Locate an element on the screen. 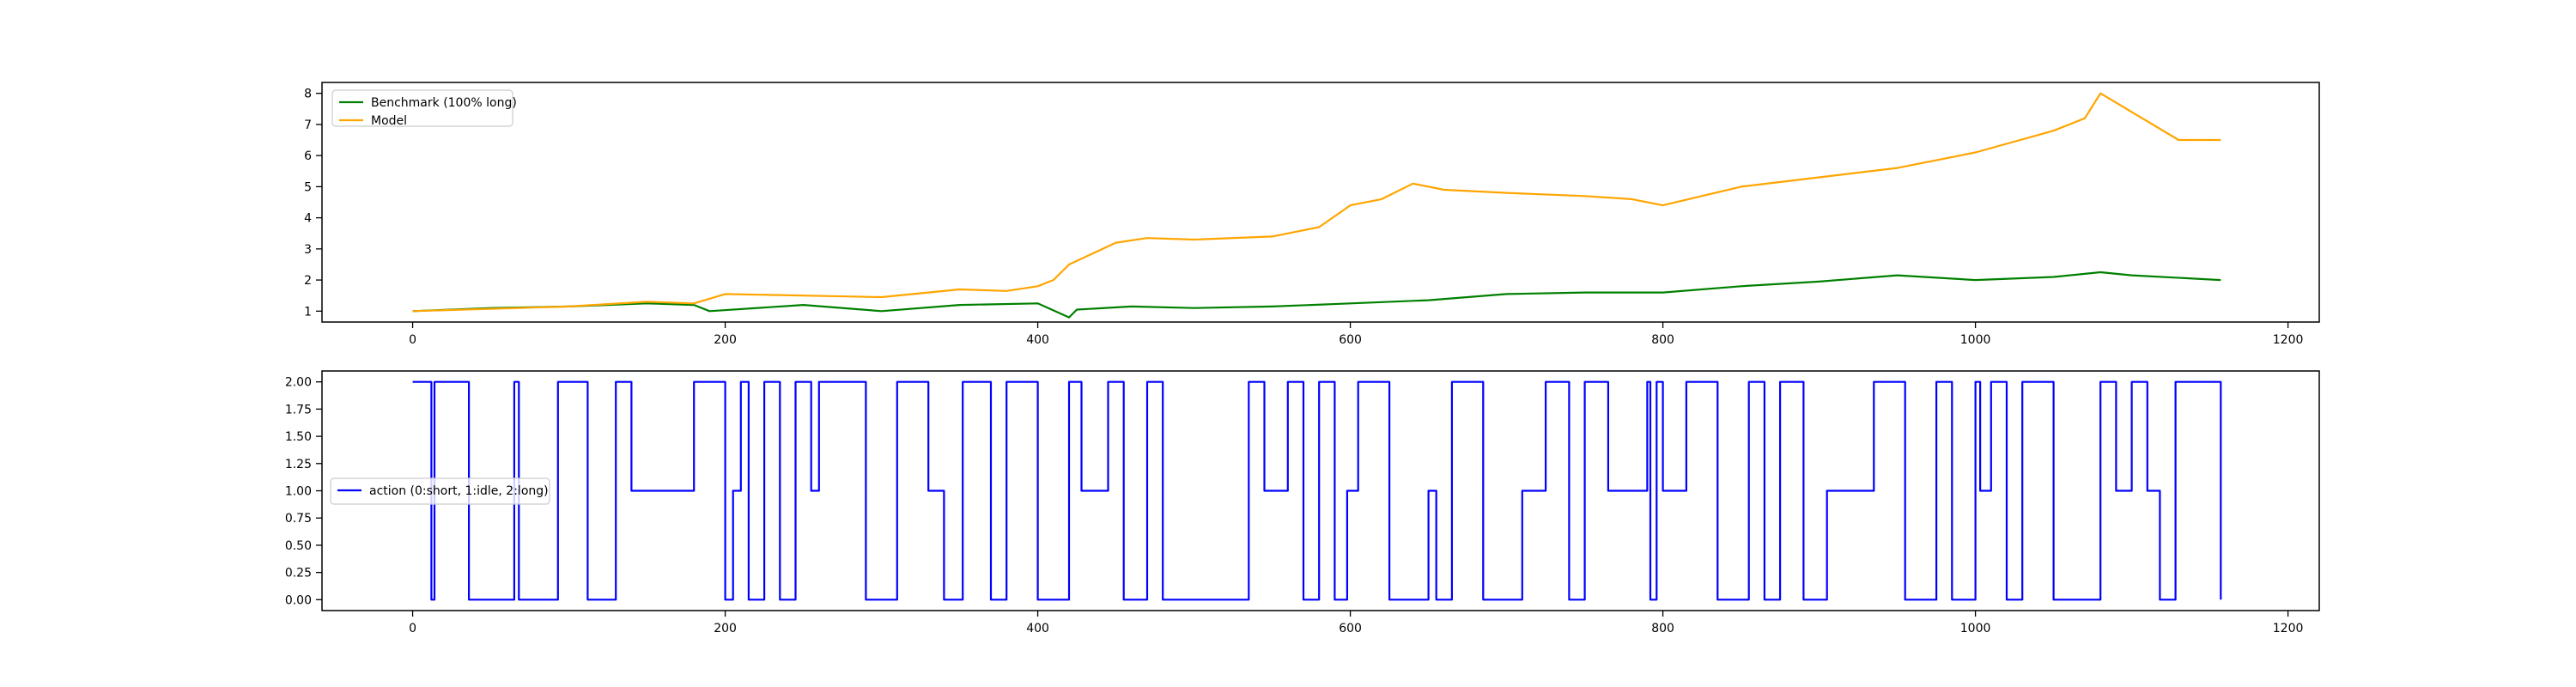 The image size is (2576, 687). y-tick-label: 0.50 is located at coordinates (298, 546).